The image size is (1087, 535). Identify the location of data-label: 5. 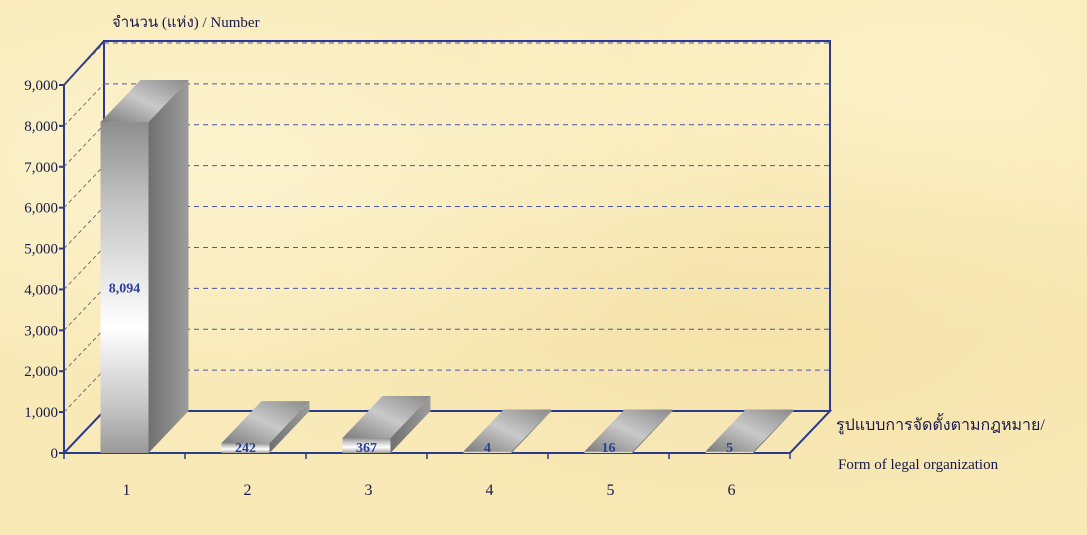
(729, 448).